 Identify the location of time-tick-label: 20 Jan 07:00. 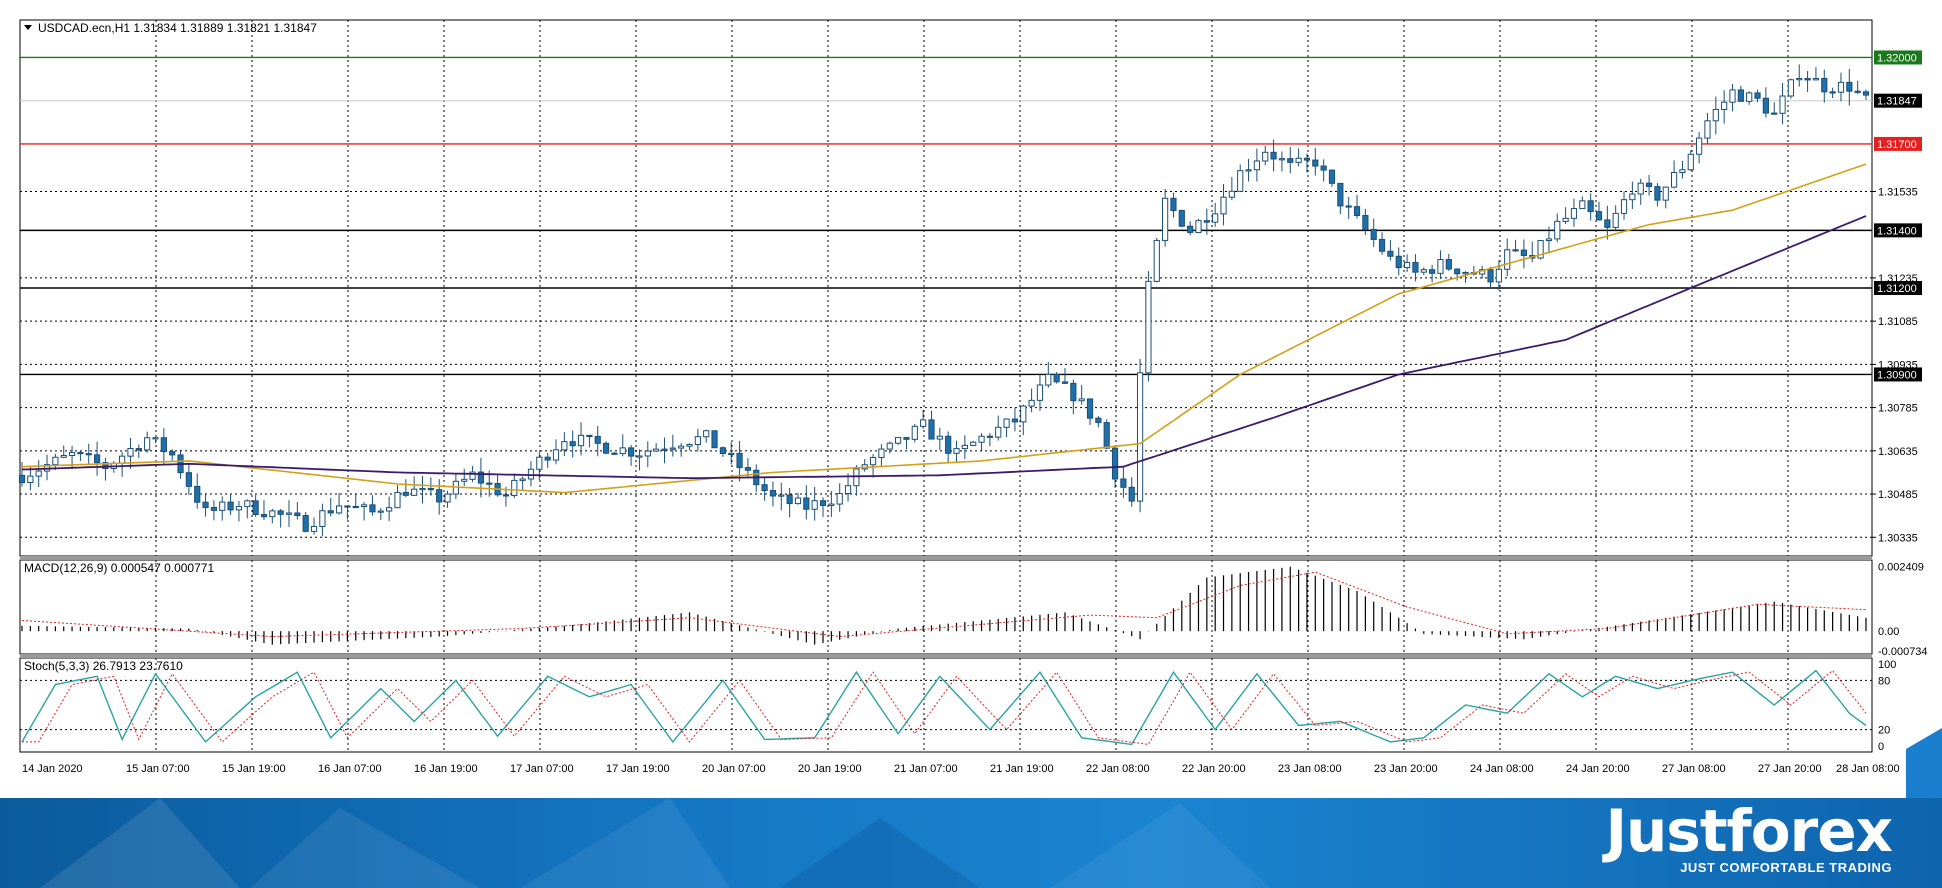
(734, 769).